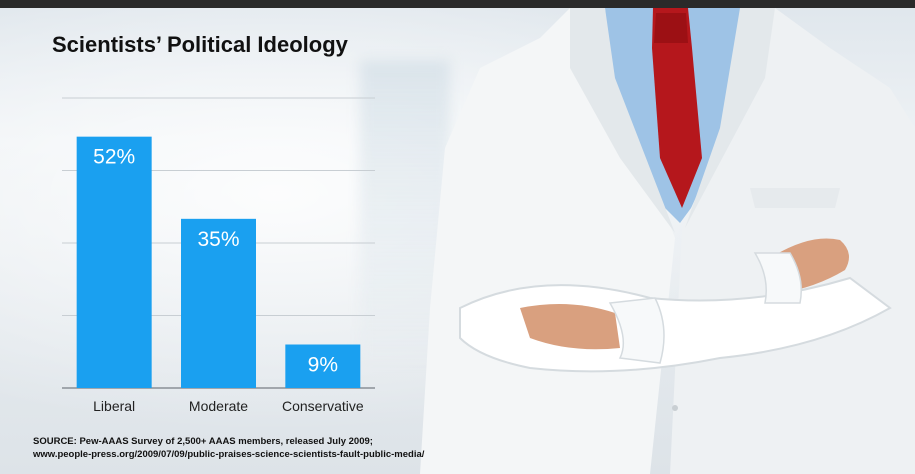  I want to click on bar-conservative, so click(323, 366).